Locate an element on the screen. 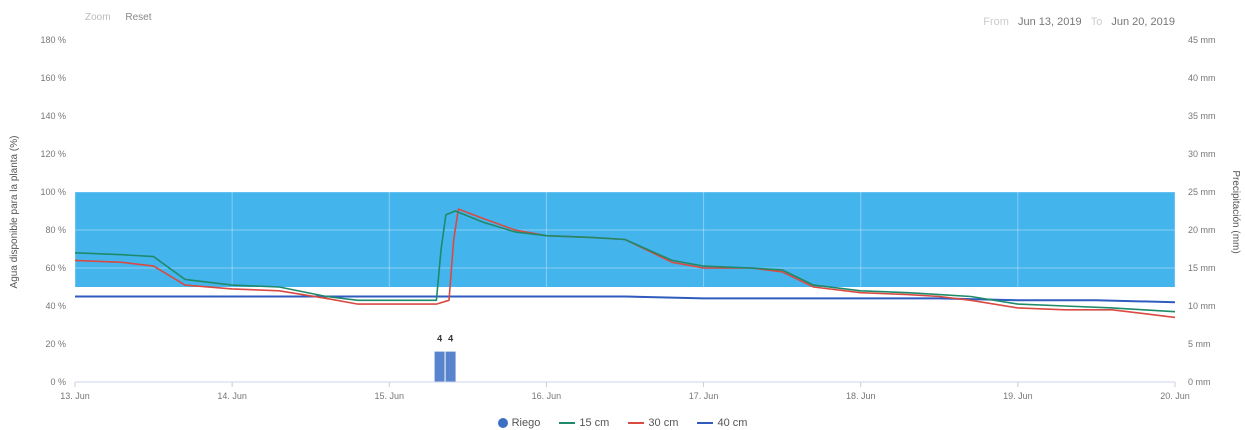 Image resolution: width=1245 pixels, height=430 pixels. y-tick-label: 20 % is located at coordinates (55, 344).